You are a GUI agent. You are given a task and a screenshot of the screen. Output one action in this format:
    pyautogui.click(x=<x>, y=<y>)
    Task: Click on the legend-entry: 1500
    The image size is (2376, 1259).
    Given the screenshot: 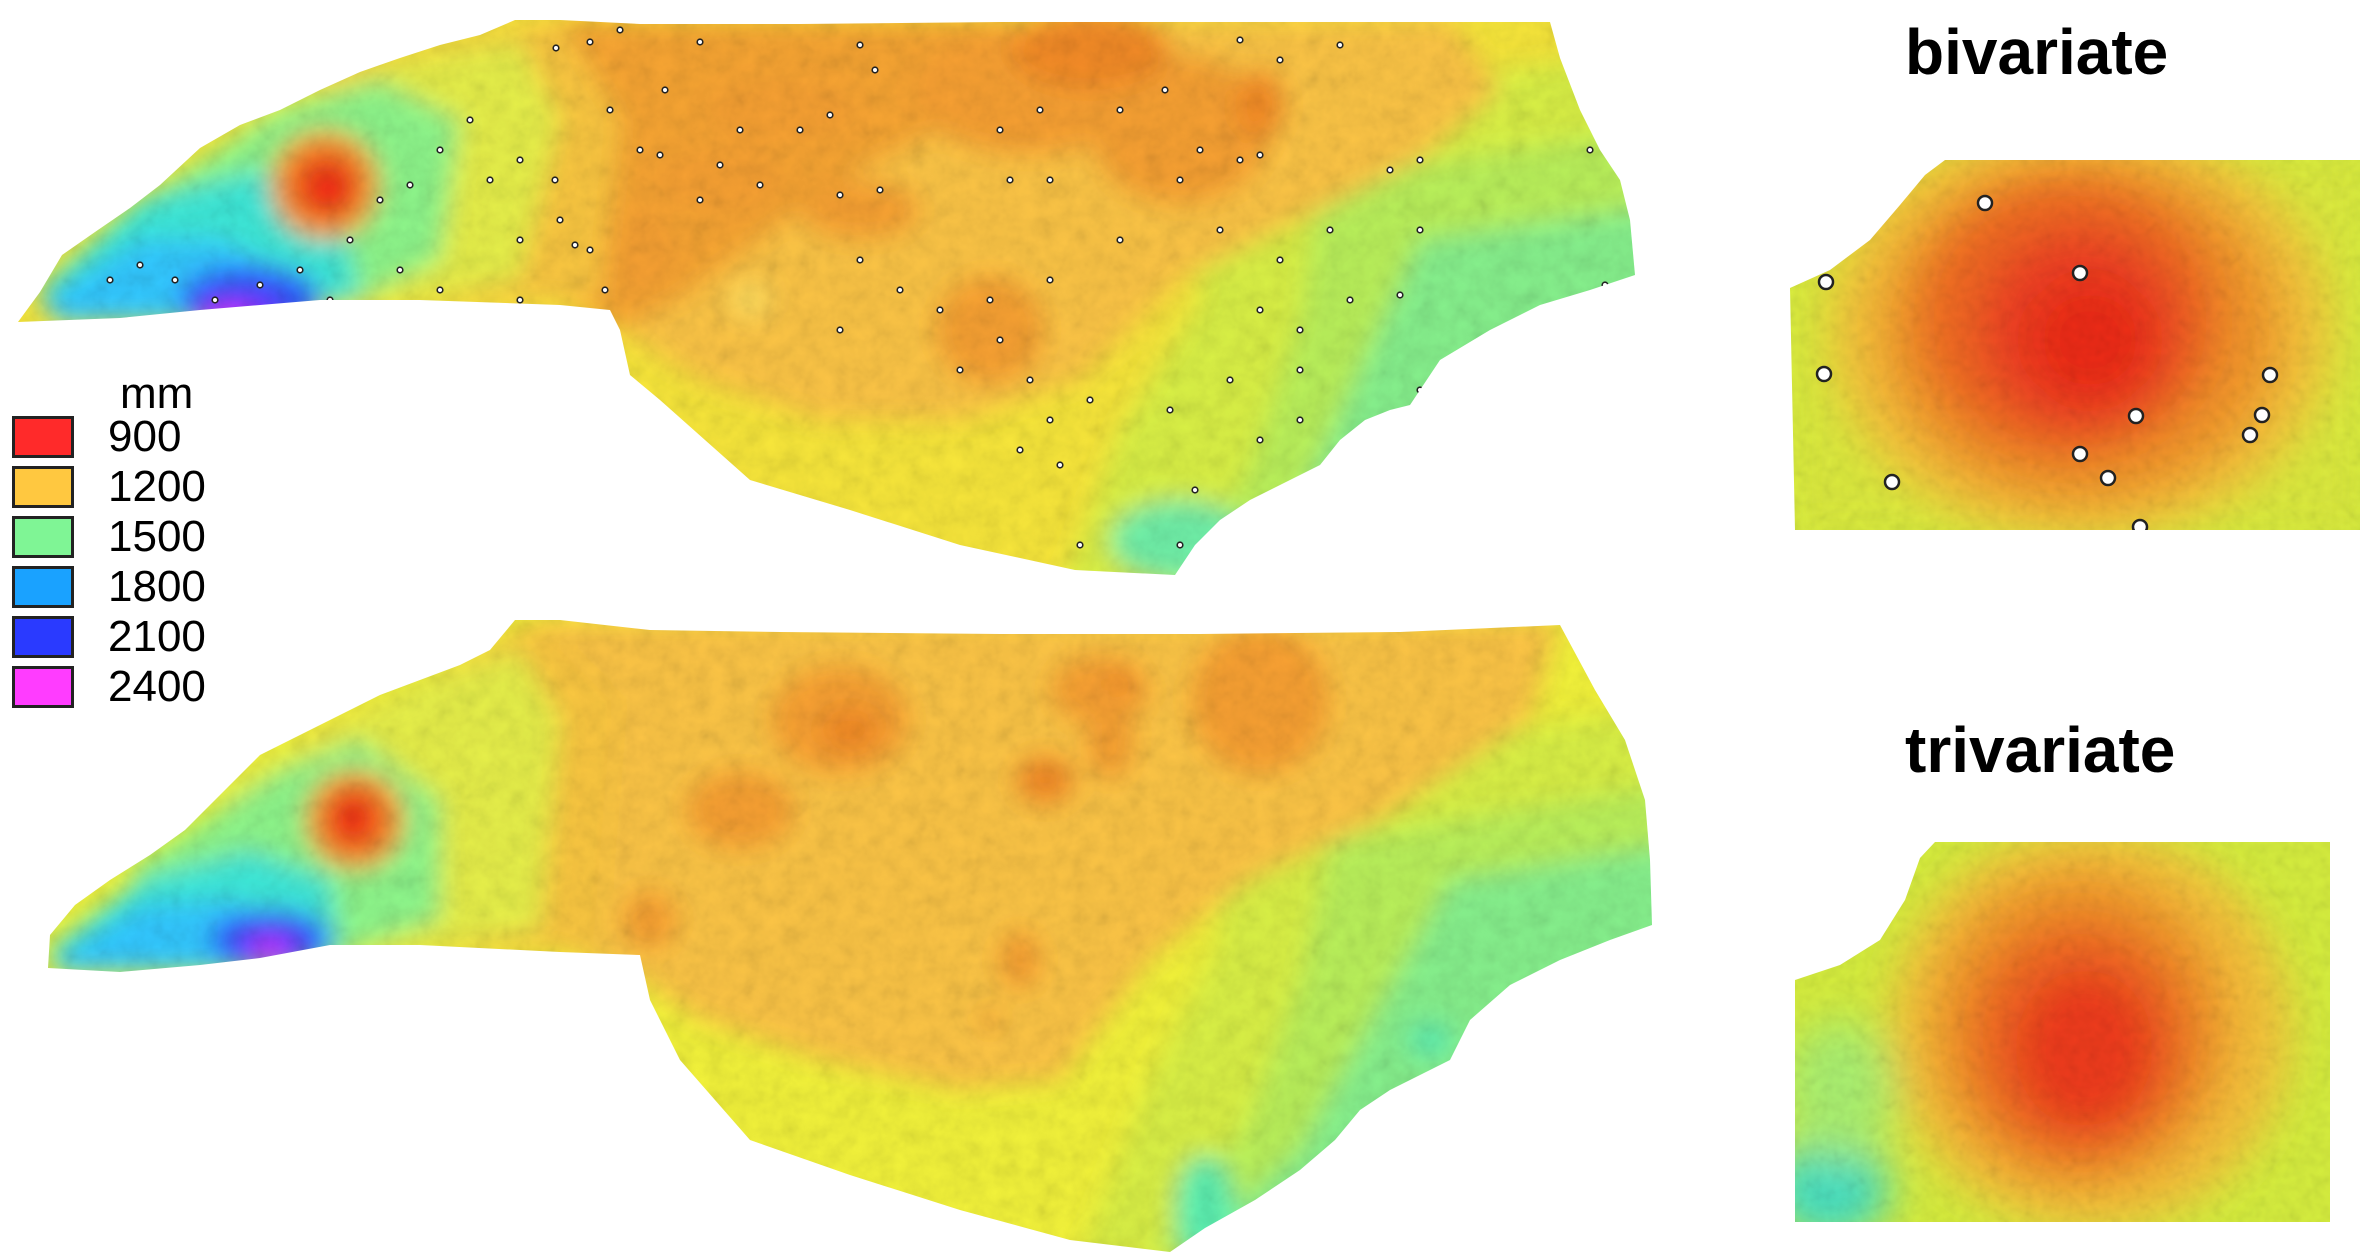 What is the action you would take?
    pyautogui.click(x=132, y=536)
    